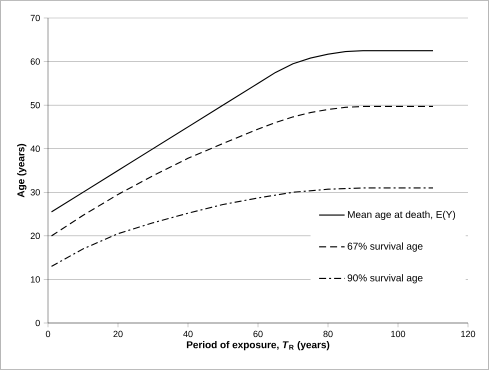  What do you see at coordinates (258, 345) in the screenshot?
I see `x-axis-title: Period of exposure, T$_{R}$ (years)` at bounding box center [258, 345].